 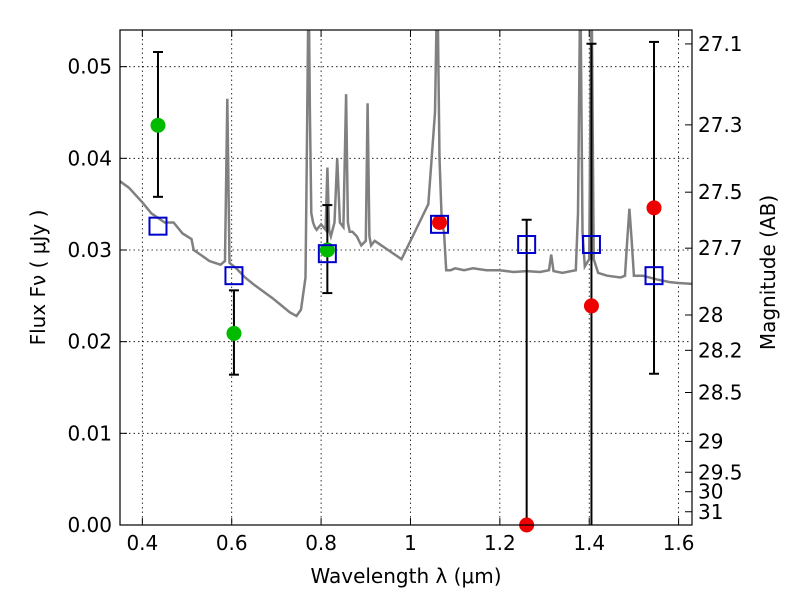 What do you see at coordinates (142, 543) in the screenshot?
I see `x-tick-label: 0.4` at bounding box center [142, 543].